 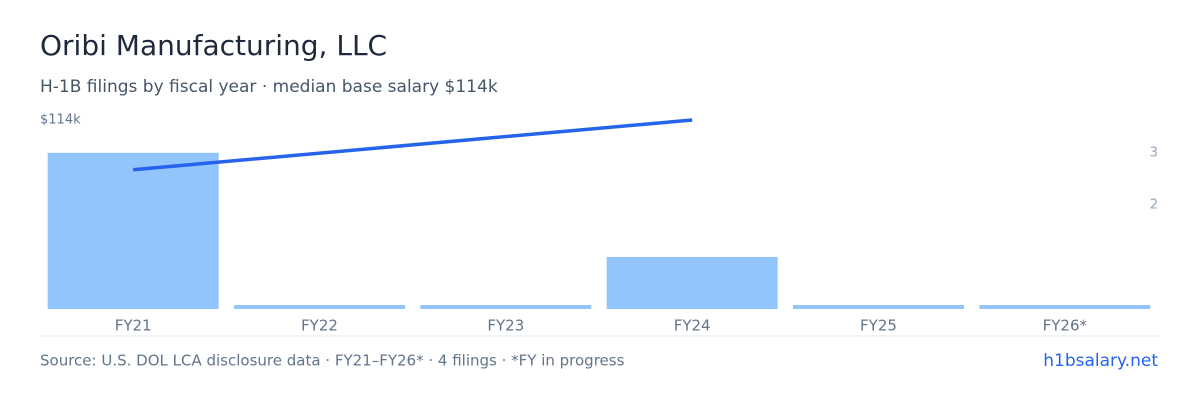 What do you see at coordinates (878, 326) in the screenshot?
I see `x-tick-label: FY25` at bounding box center [878, 326].